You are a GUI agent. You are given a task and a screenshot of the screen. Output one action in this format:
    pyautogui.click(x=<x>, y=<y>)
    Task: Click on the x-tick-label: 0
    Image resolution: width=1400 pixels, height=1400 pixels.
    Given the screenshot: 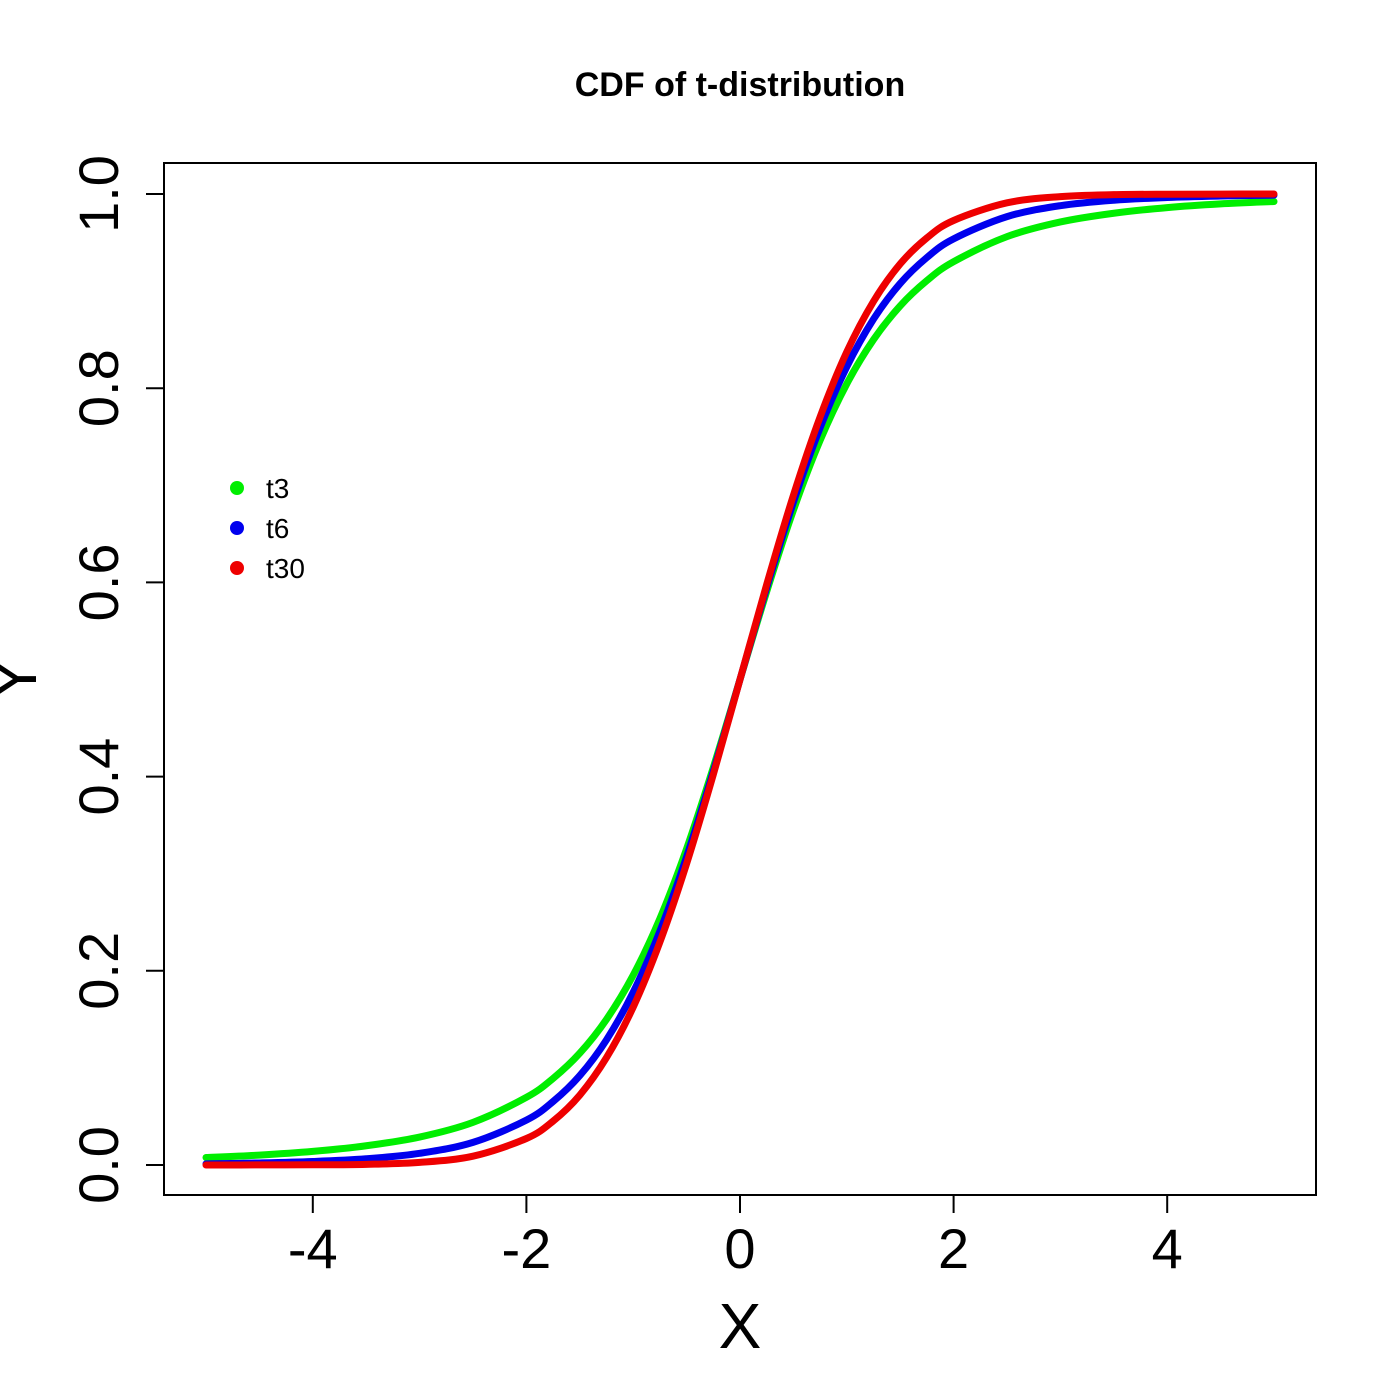 What is the action you would take?
    pyautogui.click(x=739, y=1248)
    